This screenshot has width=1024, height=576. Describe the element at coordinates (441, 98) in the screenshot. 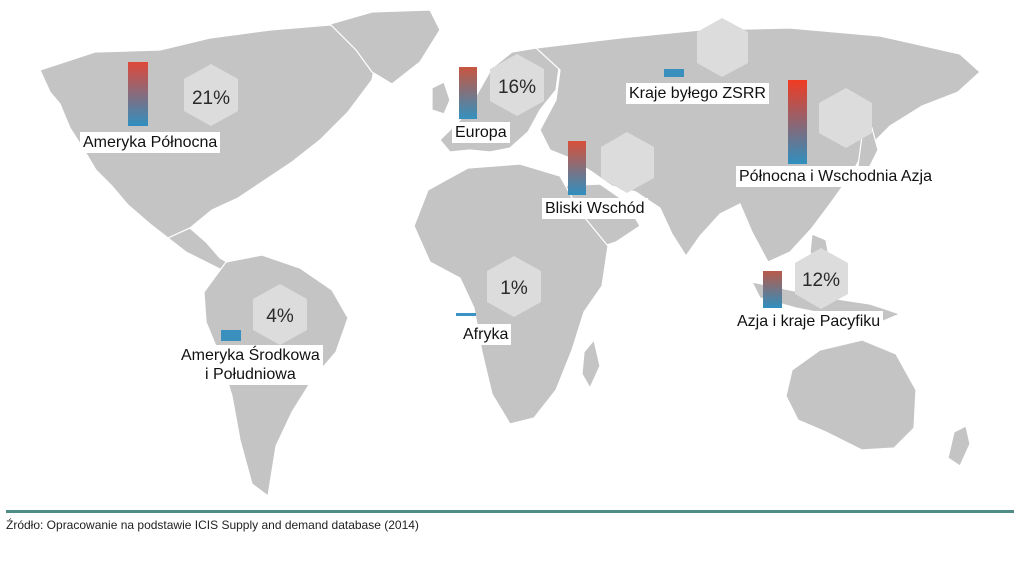

I see `land-uk` at that location.